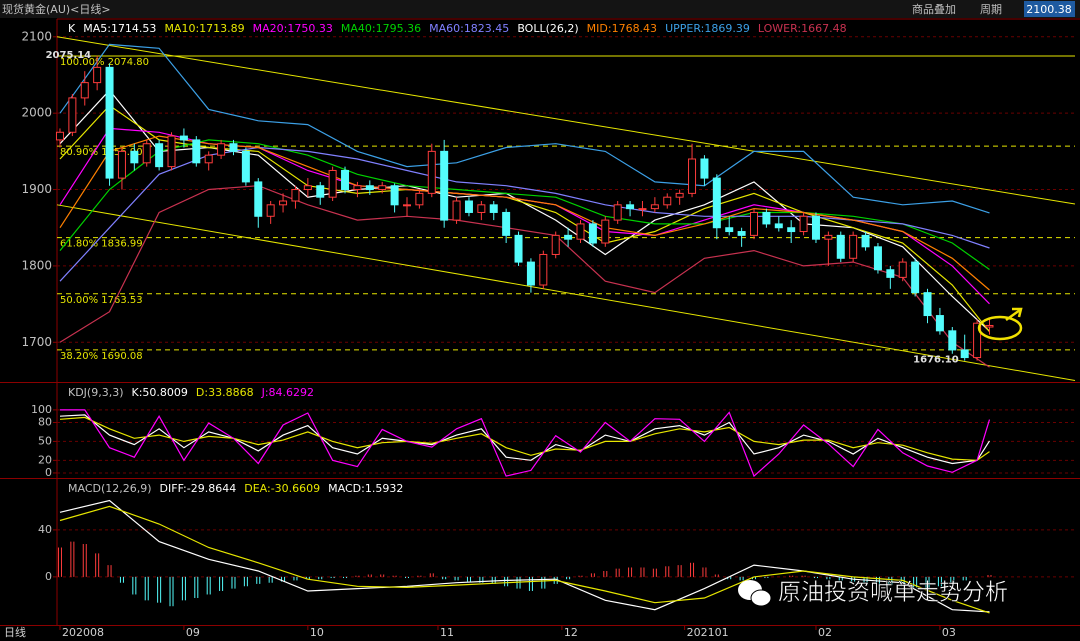 This screenshot has height=641, width=1080. I want to click on x-tick-label: 202008, so click(83, 632).